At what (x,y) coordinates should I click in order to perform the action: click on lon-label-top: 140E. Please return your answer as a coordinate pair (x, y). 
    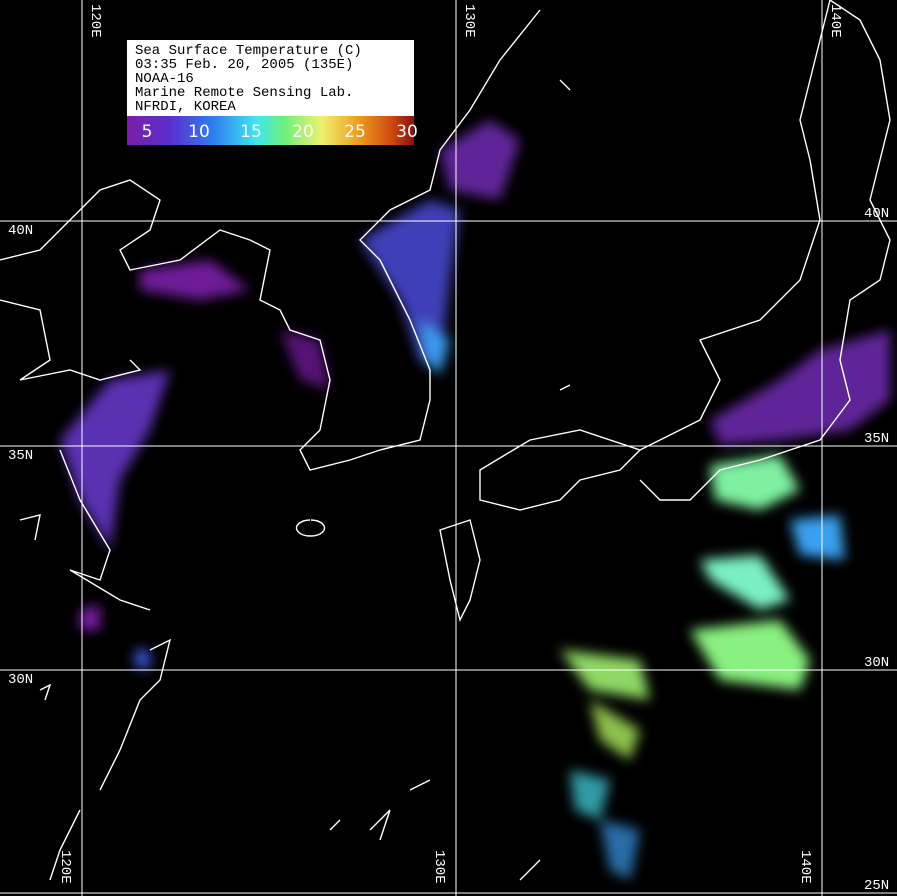
    Looking at the image, I should click on (835, 21).